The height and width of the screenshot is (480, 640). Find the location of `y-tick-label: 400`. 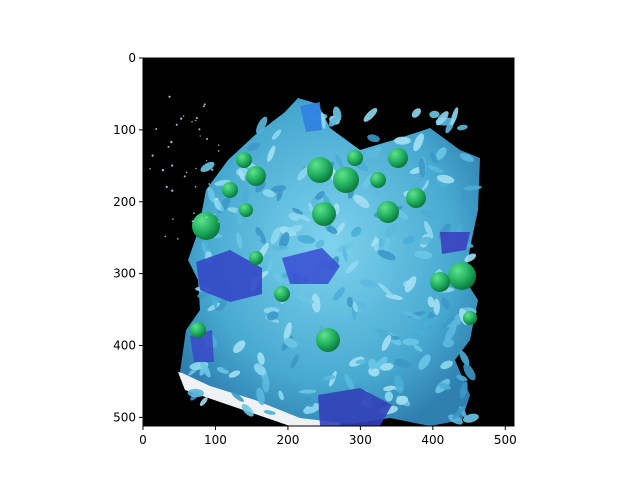

y-tick-label: 400 is located at coordinates (124, 346).